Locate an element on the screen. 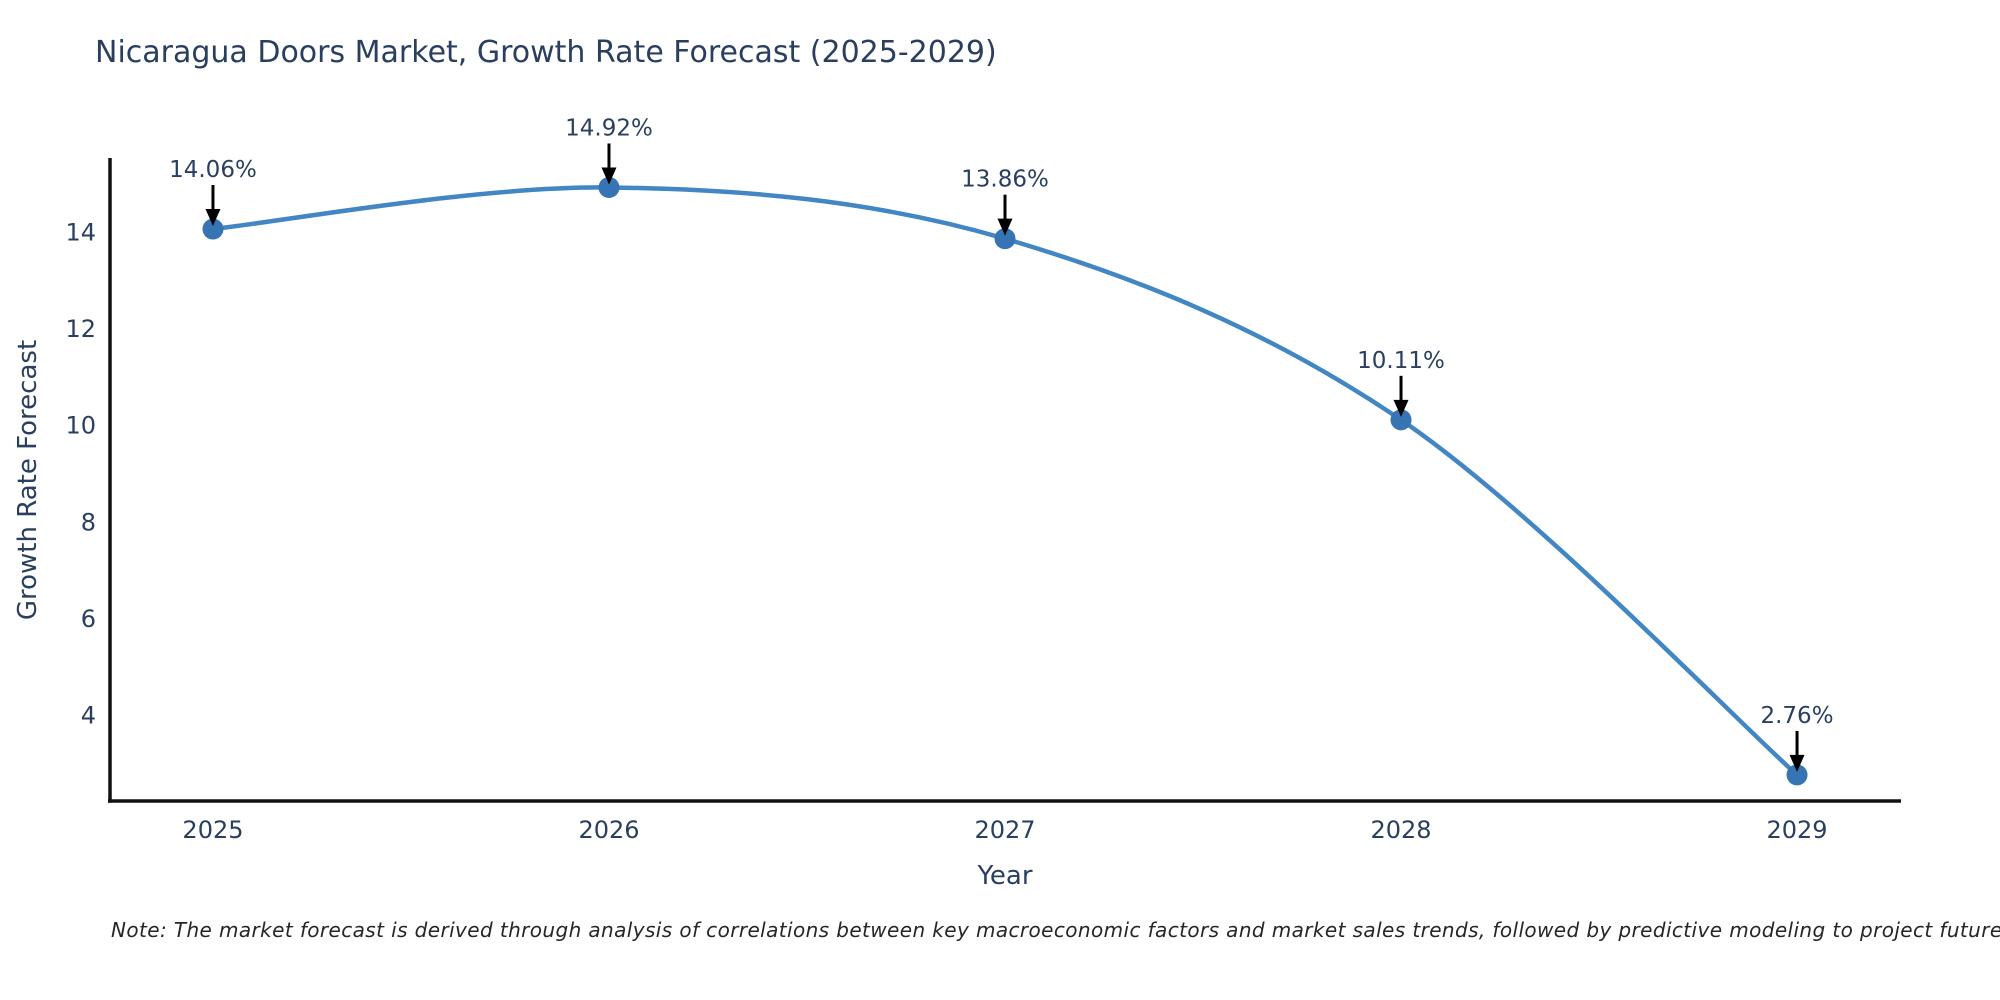 Image resolution: width=2000 pixels, height=1000 pixels. x-tick-label: 2028 is located at coordinates (1400, 830).